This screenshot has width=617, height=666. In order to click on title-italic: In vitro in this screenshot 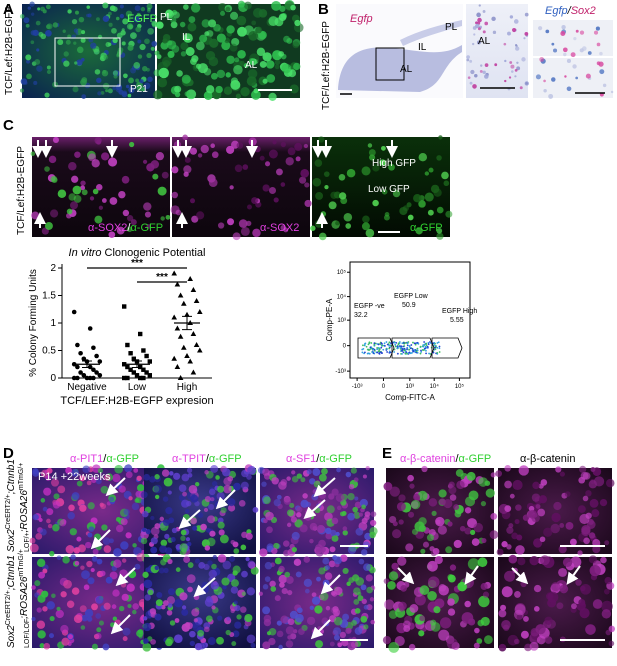, I will do `click(85, 253)`.